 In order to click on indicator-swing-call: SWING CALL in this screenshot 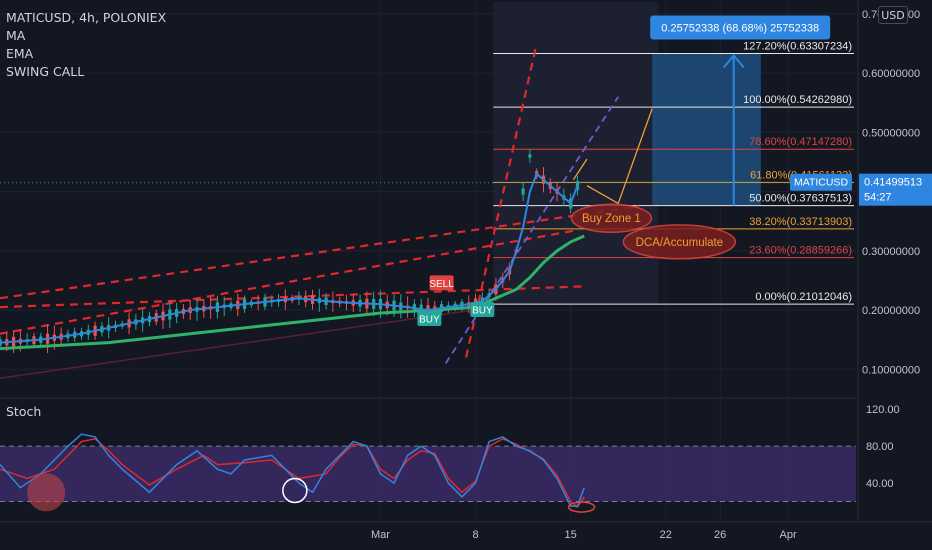, I will do `click(45, 71)`.